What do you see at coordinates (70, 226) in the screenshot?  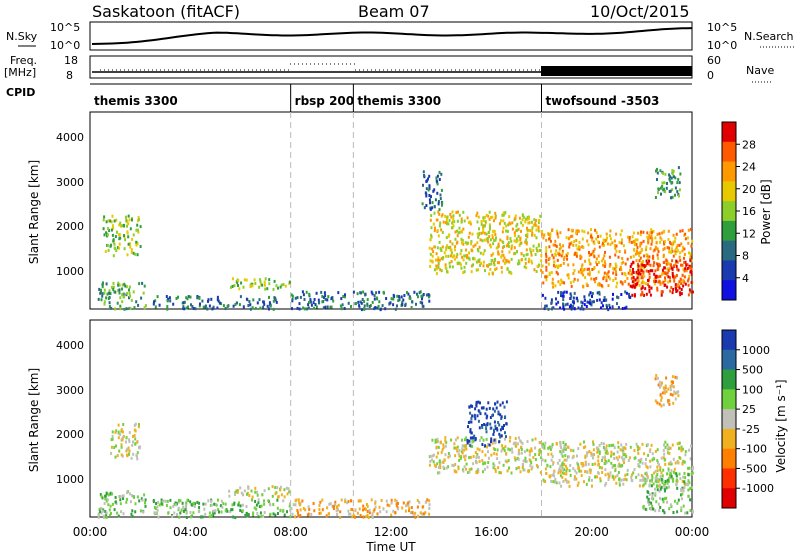 I see `power-ytick-2000: 2000` at bounding box center [70, 226].